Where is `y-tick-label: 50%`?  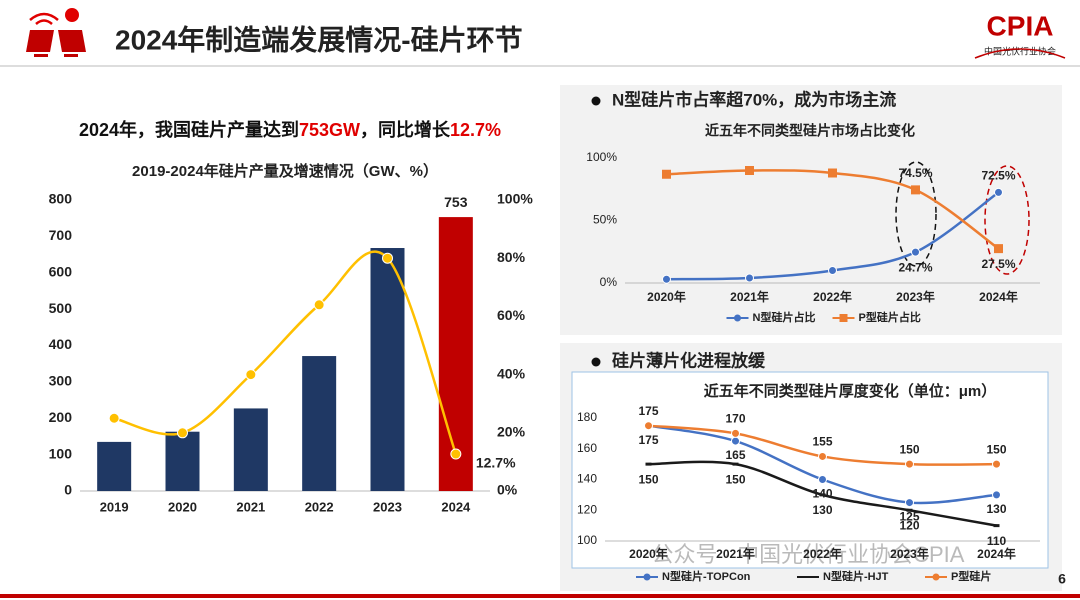
y-tick-label: 50% is located at coordinates (605, 220).